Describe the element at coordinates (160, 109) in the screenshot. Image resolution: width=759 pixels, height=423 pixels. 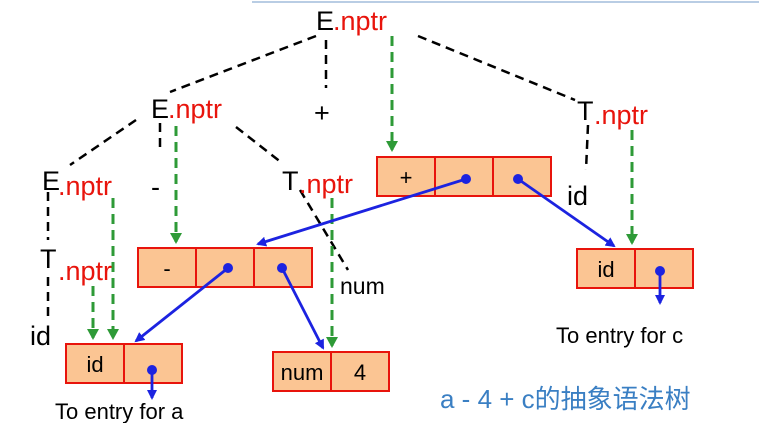
I see `symbol-e-mid: E` at that location.